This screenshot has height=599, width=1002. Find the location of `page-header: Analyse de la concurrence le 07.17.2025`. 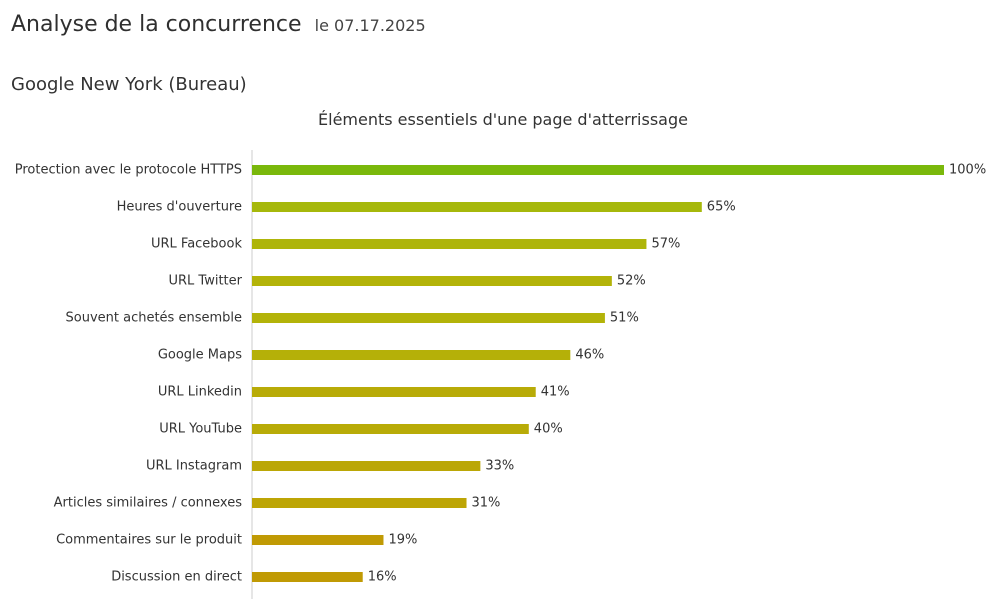

page-header: Analyse de la concurrence le 07.17.2025 is located at coordinates (218, 24).